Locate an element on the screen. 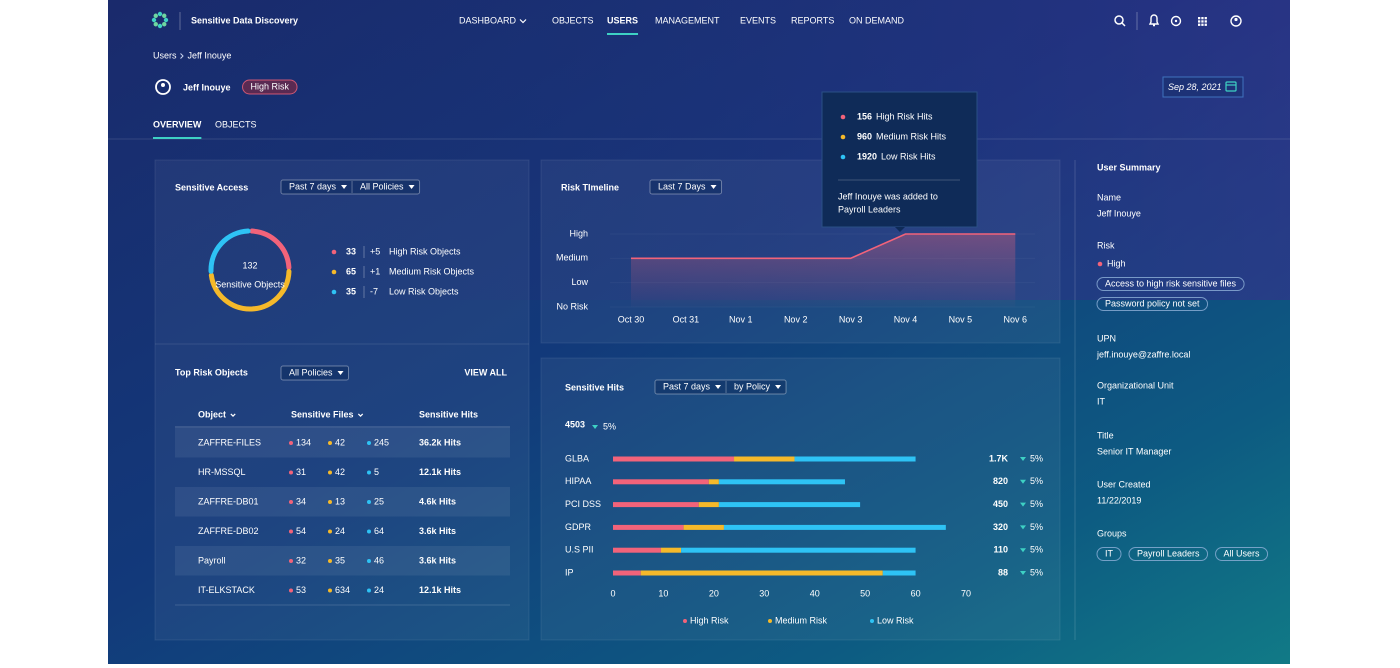 Image resolution: width=1400 pixels, height=668 pixels. help-icon is located at coordinates (1176, 21).